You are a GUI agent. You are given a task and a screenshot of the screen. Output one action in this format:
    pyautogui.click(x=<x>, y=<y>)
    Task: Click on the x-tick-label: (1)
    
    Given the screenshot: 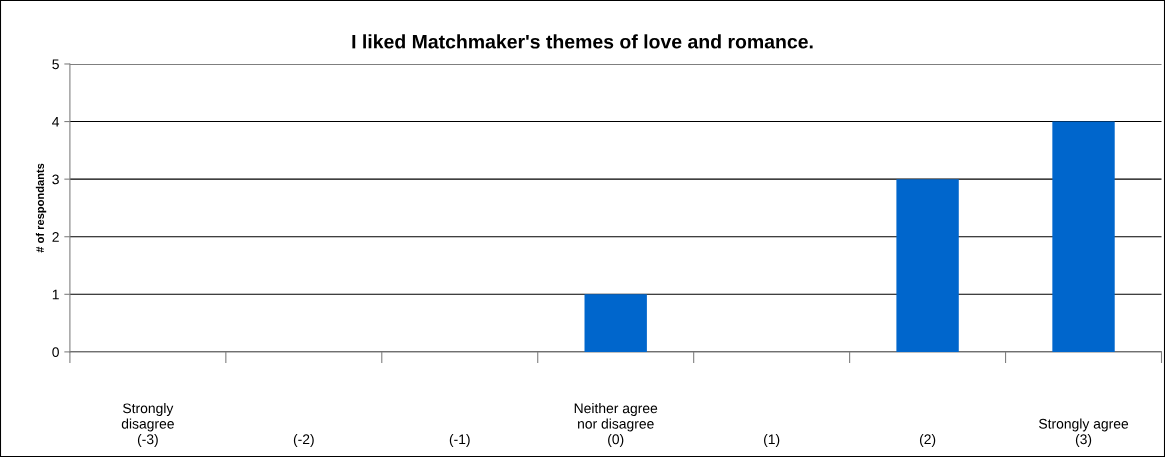 What is the action you would take?
    pyautogui.click(x=772, y=440)
    